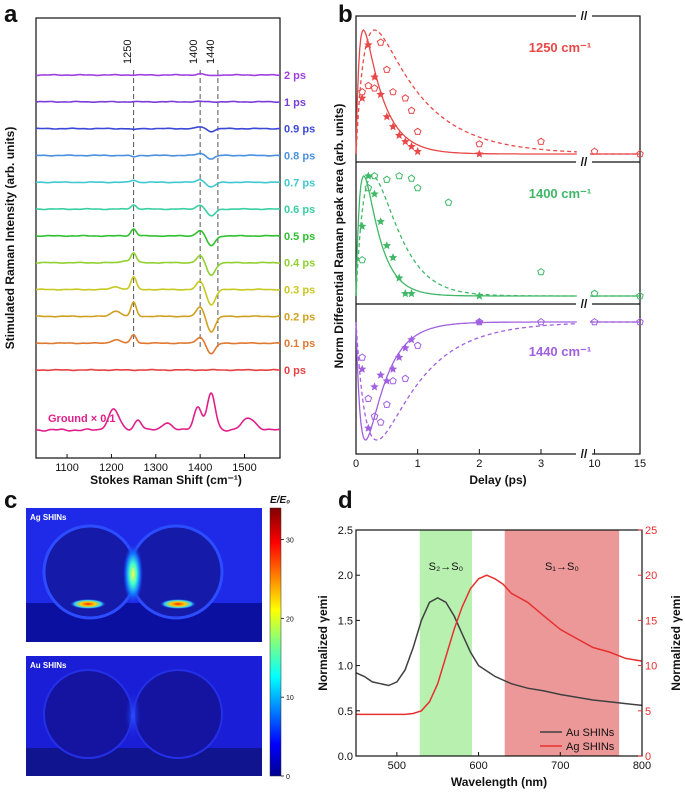 The width and height of the screenshot is (685, 796). What do you see at coordinates (345, 500) in the screenshot?
I see `panel-d-letter: d` at bounding box center [345, 500].